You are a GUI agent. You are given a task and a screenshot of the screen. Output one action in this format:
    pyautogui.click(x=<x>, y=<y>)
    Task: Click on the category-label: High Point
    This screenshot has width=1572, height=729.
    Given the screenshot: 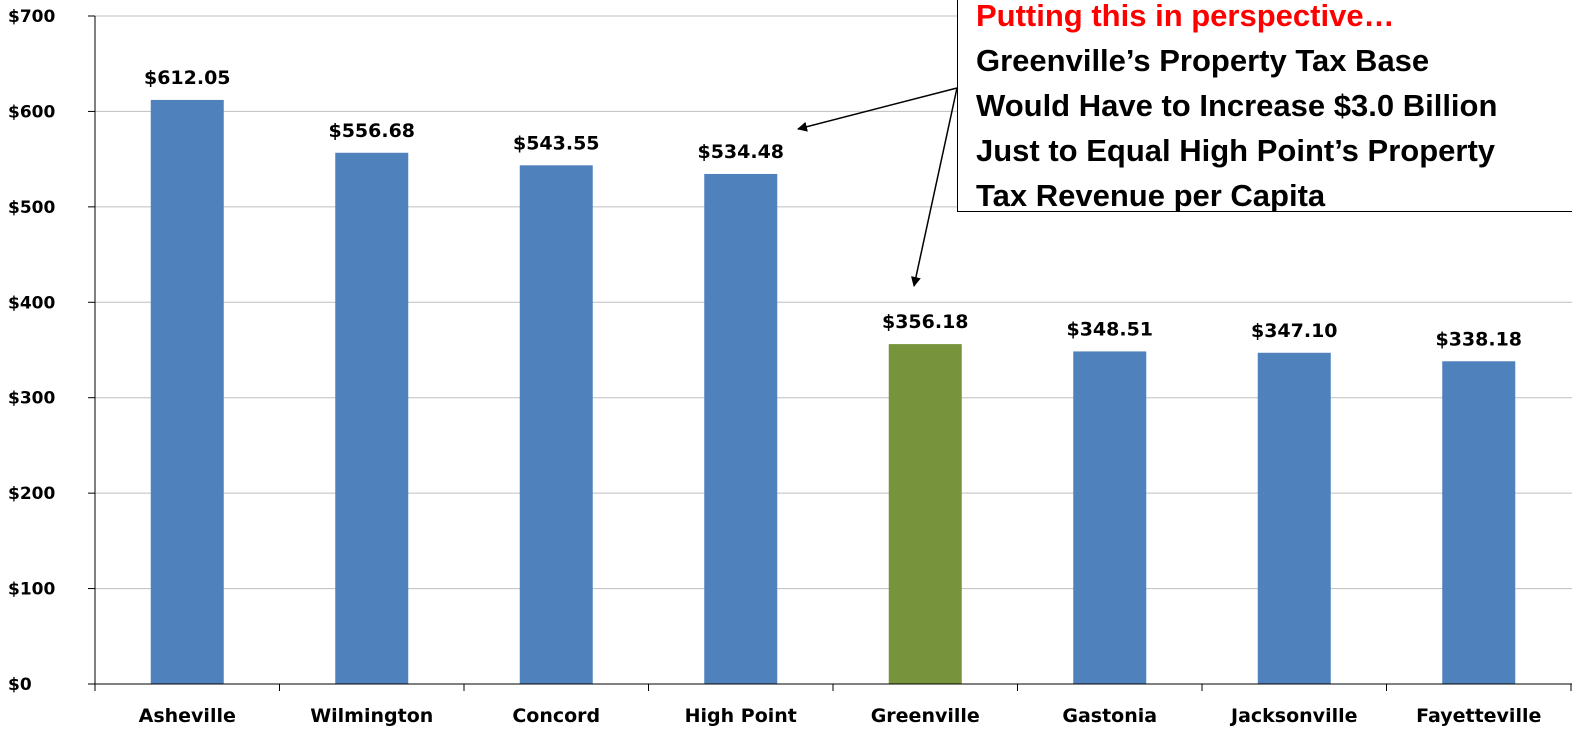 What is the action you would take?
    pyautogui.click(x=741, y=716)
    